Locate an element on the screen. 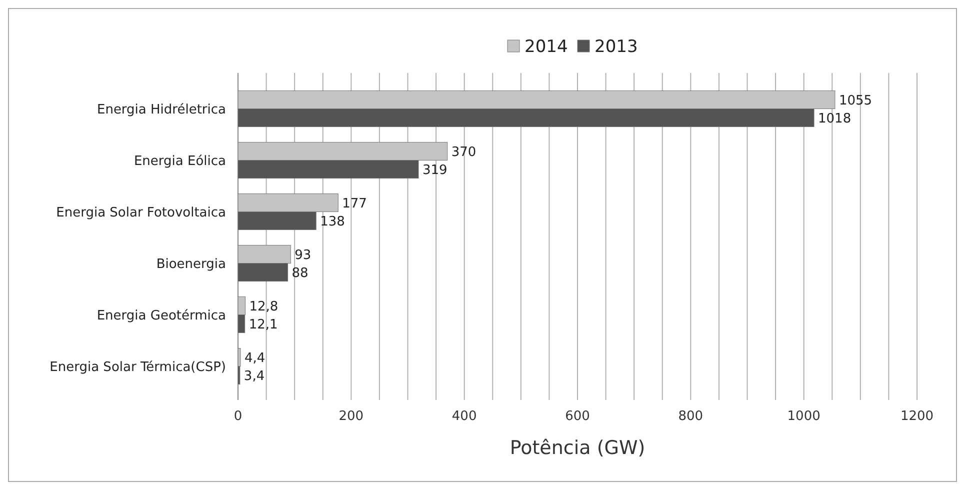 The width and height of the screenshot is (965, 490). data-label: 12,1 is located at coordinates (263, 324).